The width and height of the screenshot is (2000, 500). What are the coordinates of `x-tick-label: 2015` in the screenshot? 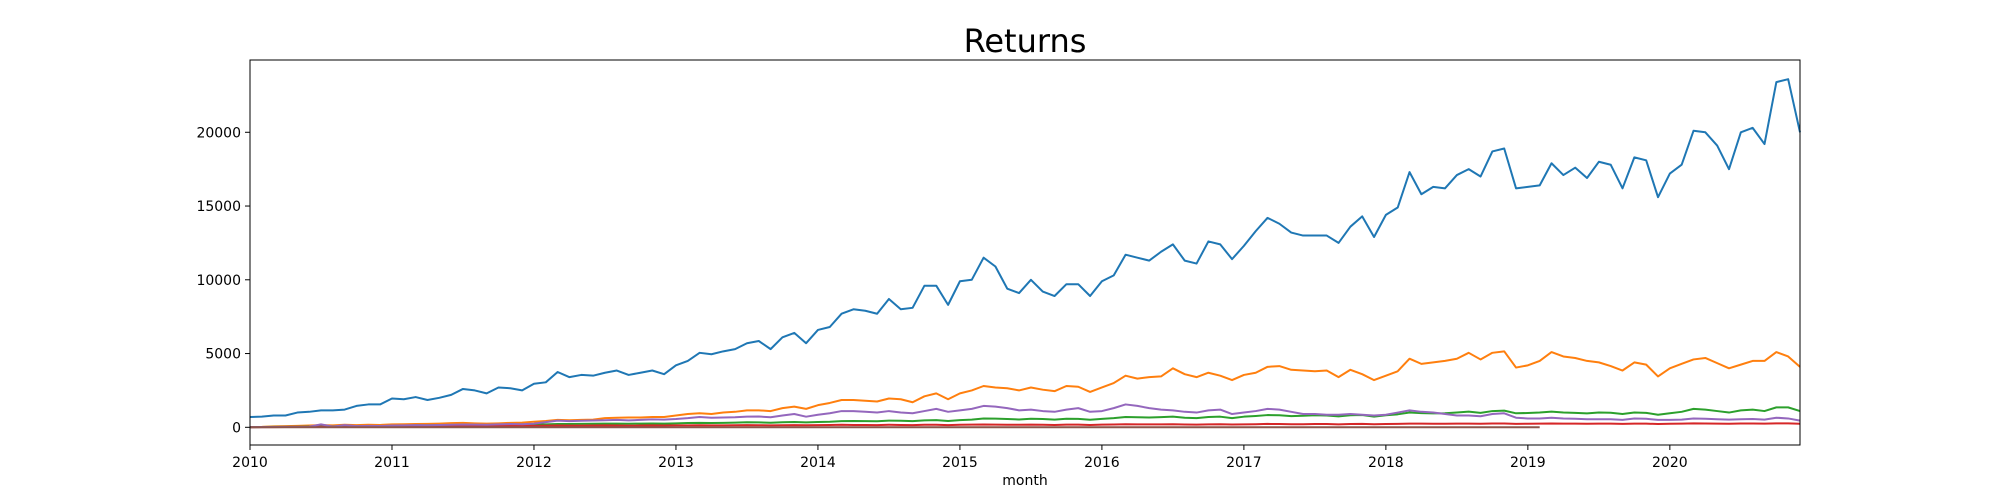 It's located at (960, 463).